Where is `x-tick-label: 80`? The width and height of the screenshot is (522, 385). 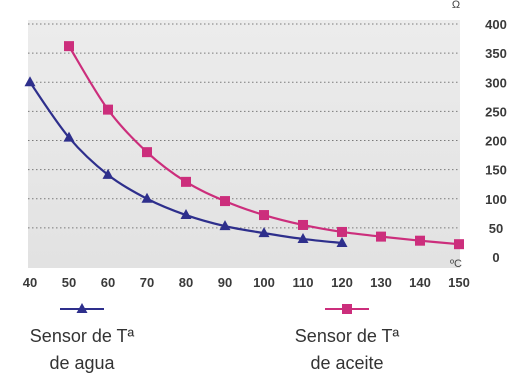 x-tick-label: 80 is located at coordinates (186, 282).